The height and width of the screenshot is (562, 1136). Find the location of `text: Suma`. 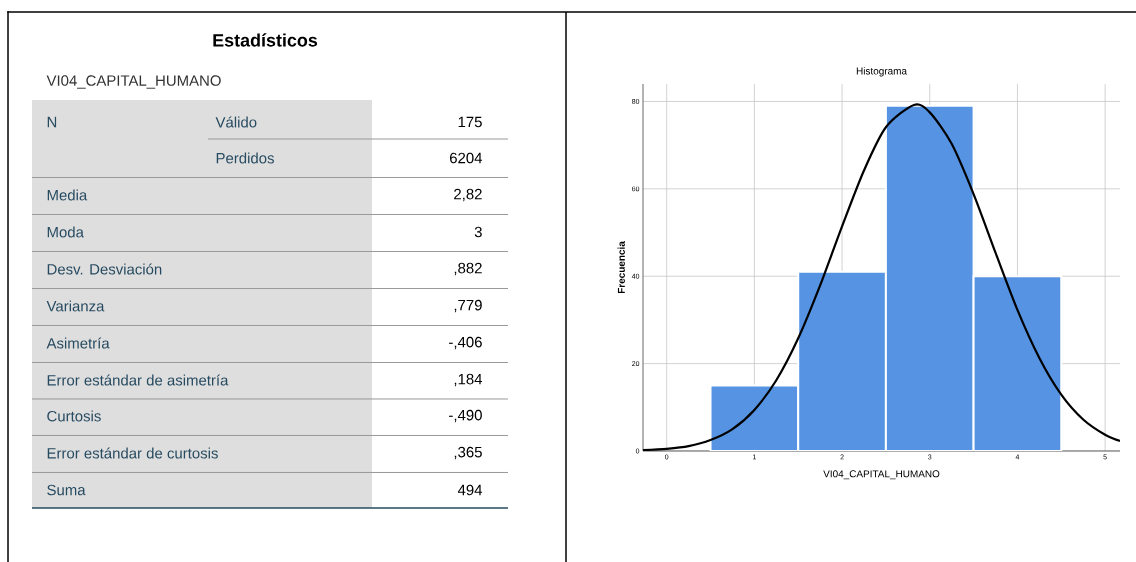

text: Suma is located at coordinates (66, 490).